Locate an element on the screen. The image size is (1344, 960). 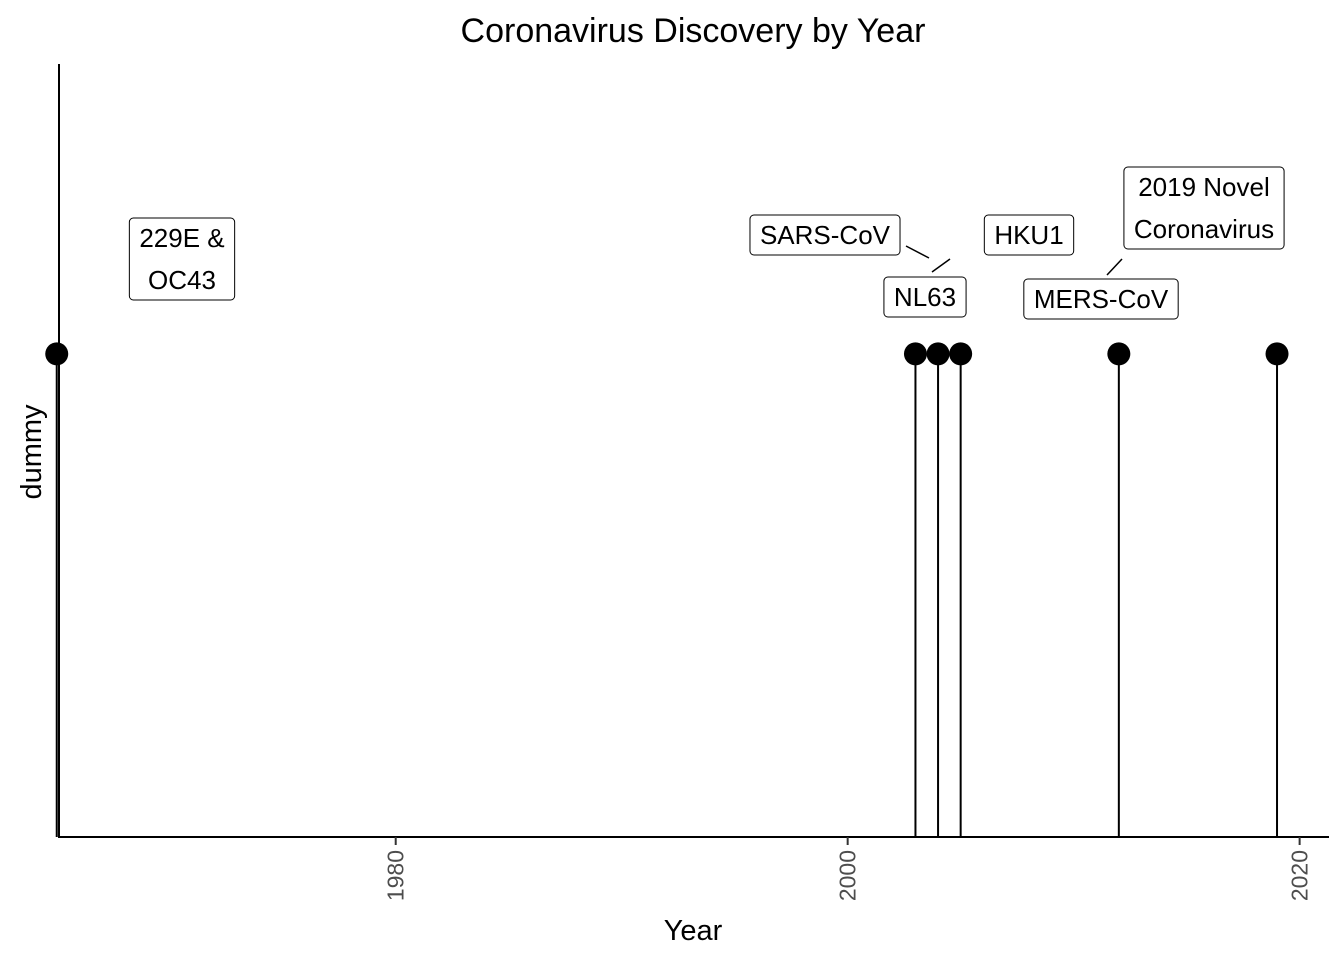
label-text: NL63 is located at coordinates (925, 297).